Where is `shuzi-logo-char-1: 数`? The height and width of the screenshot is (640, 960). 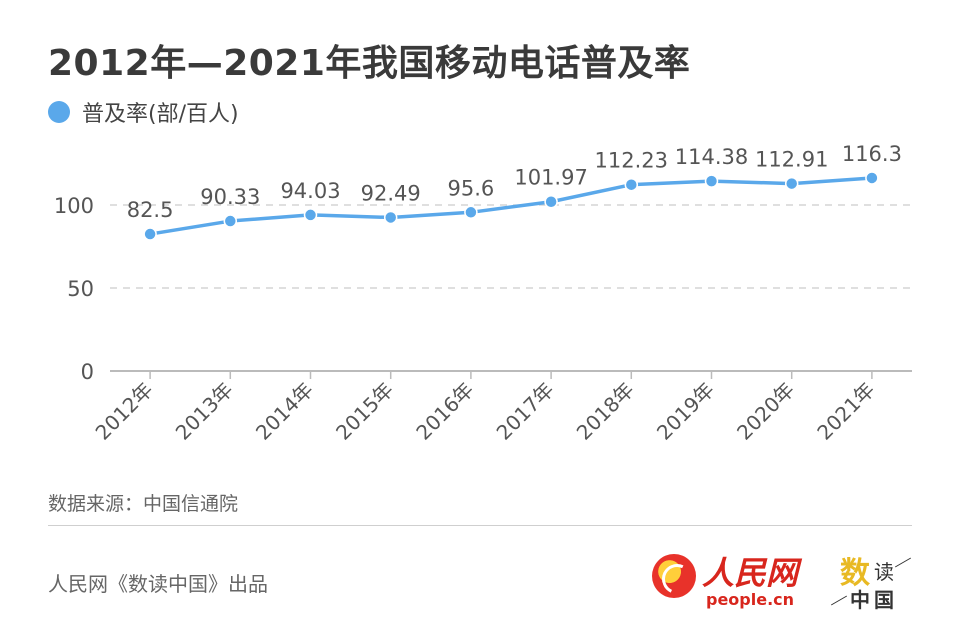
shuzi-logo-char-1: 数 is located at coordinates (855, 573).